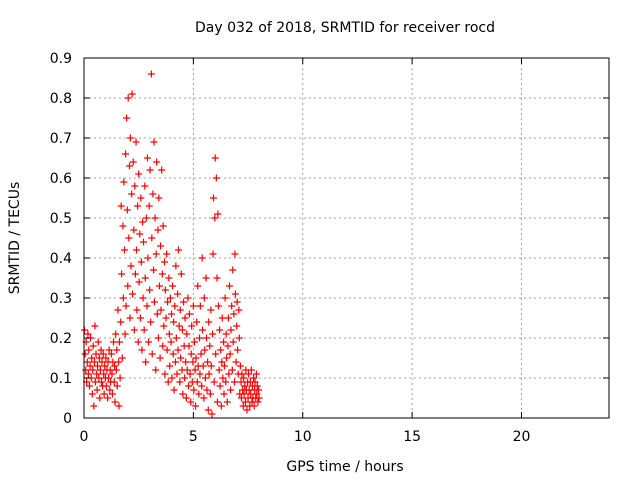 The image size is (640, 480). Describe the element at coordinates (61, 339) in the screenshot. I see `y-tick-label: 0.2` at that location.